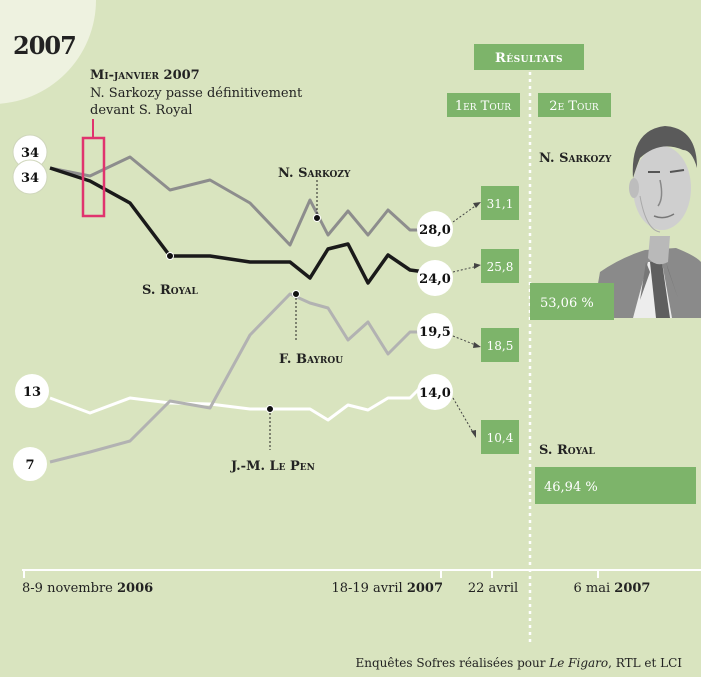  I want to click on bayrou-label: F. Bayrou, so click(311, 359).